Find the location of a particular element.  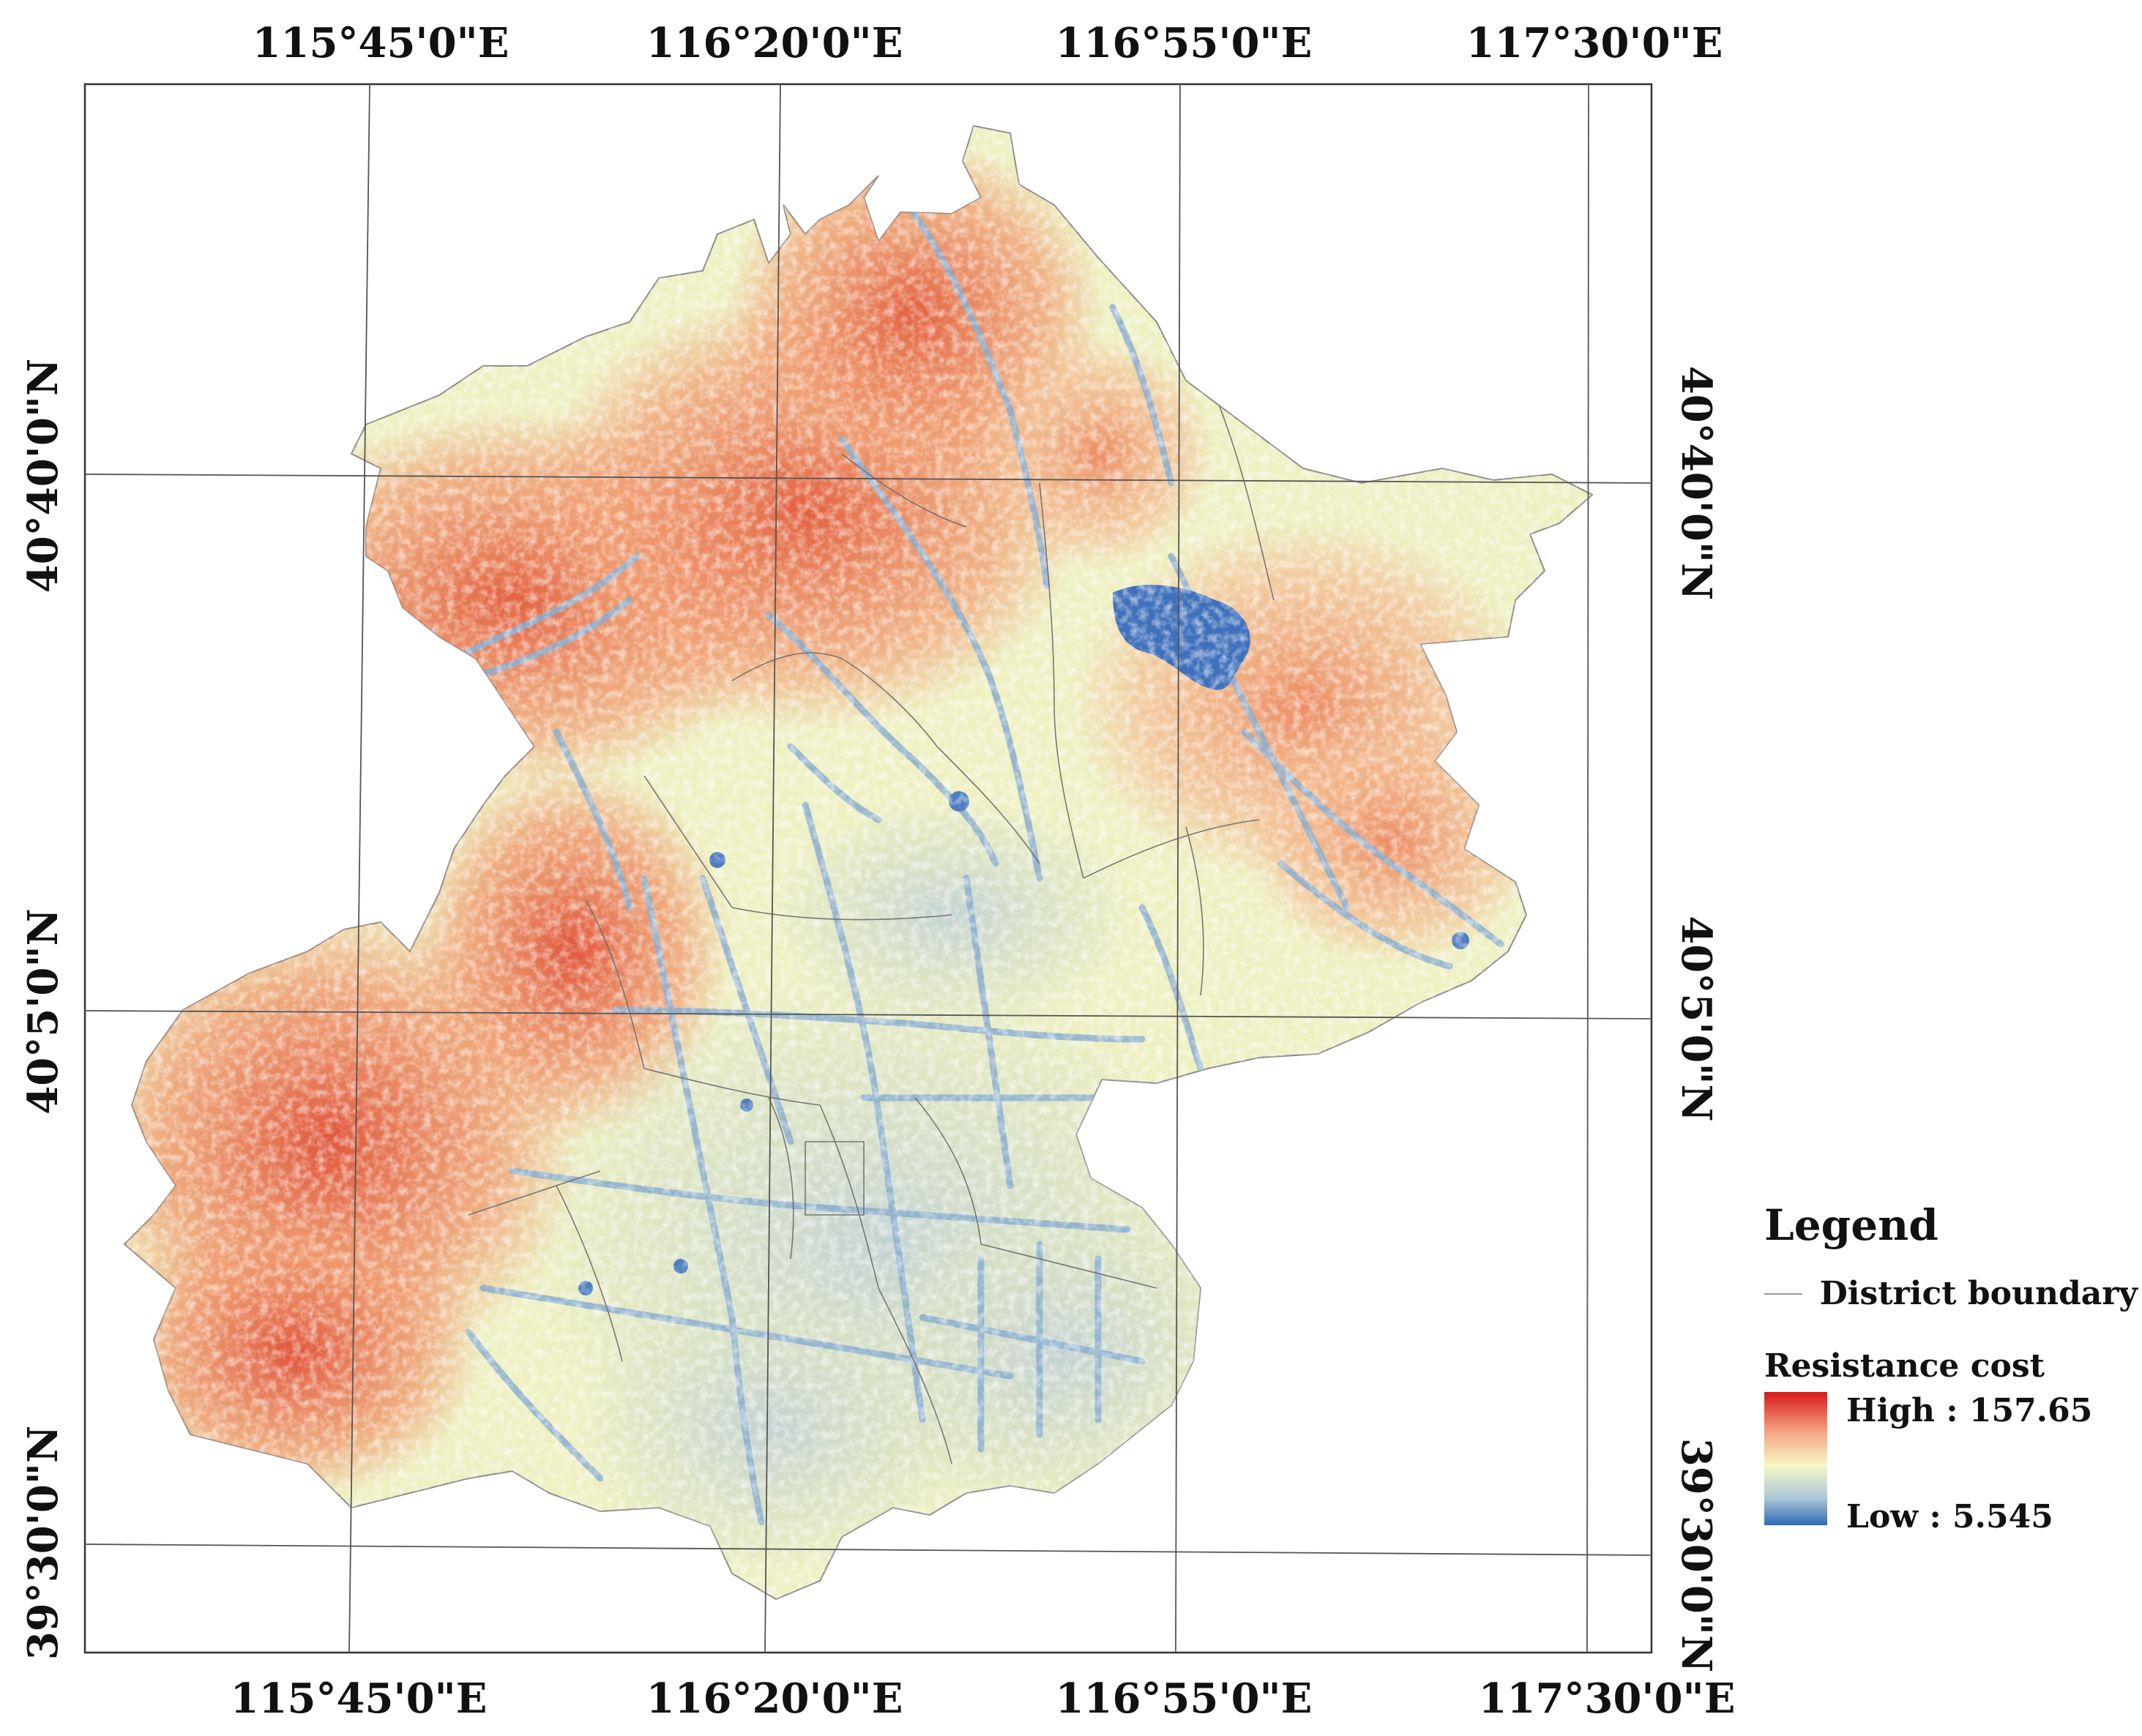

ramp-high-label: High : 157.65 is located at coordinates (1970, 1410).